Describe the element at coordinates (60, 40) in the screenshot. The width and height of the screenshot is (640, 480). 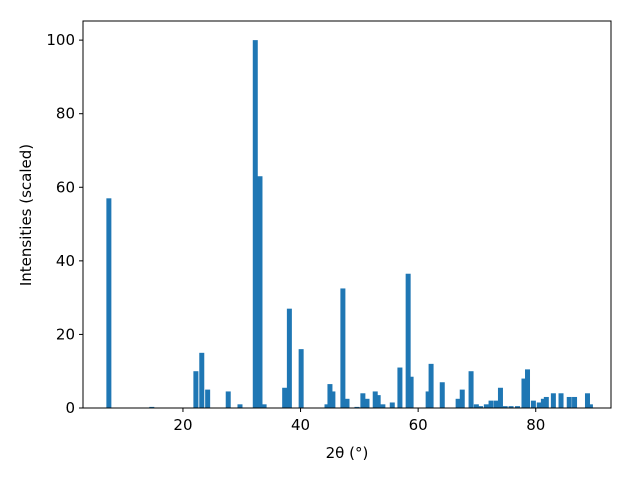
I see `y-tick-label: 100` at that location.